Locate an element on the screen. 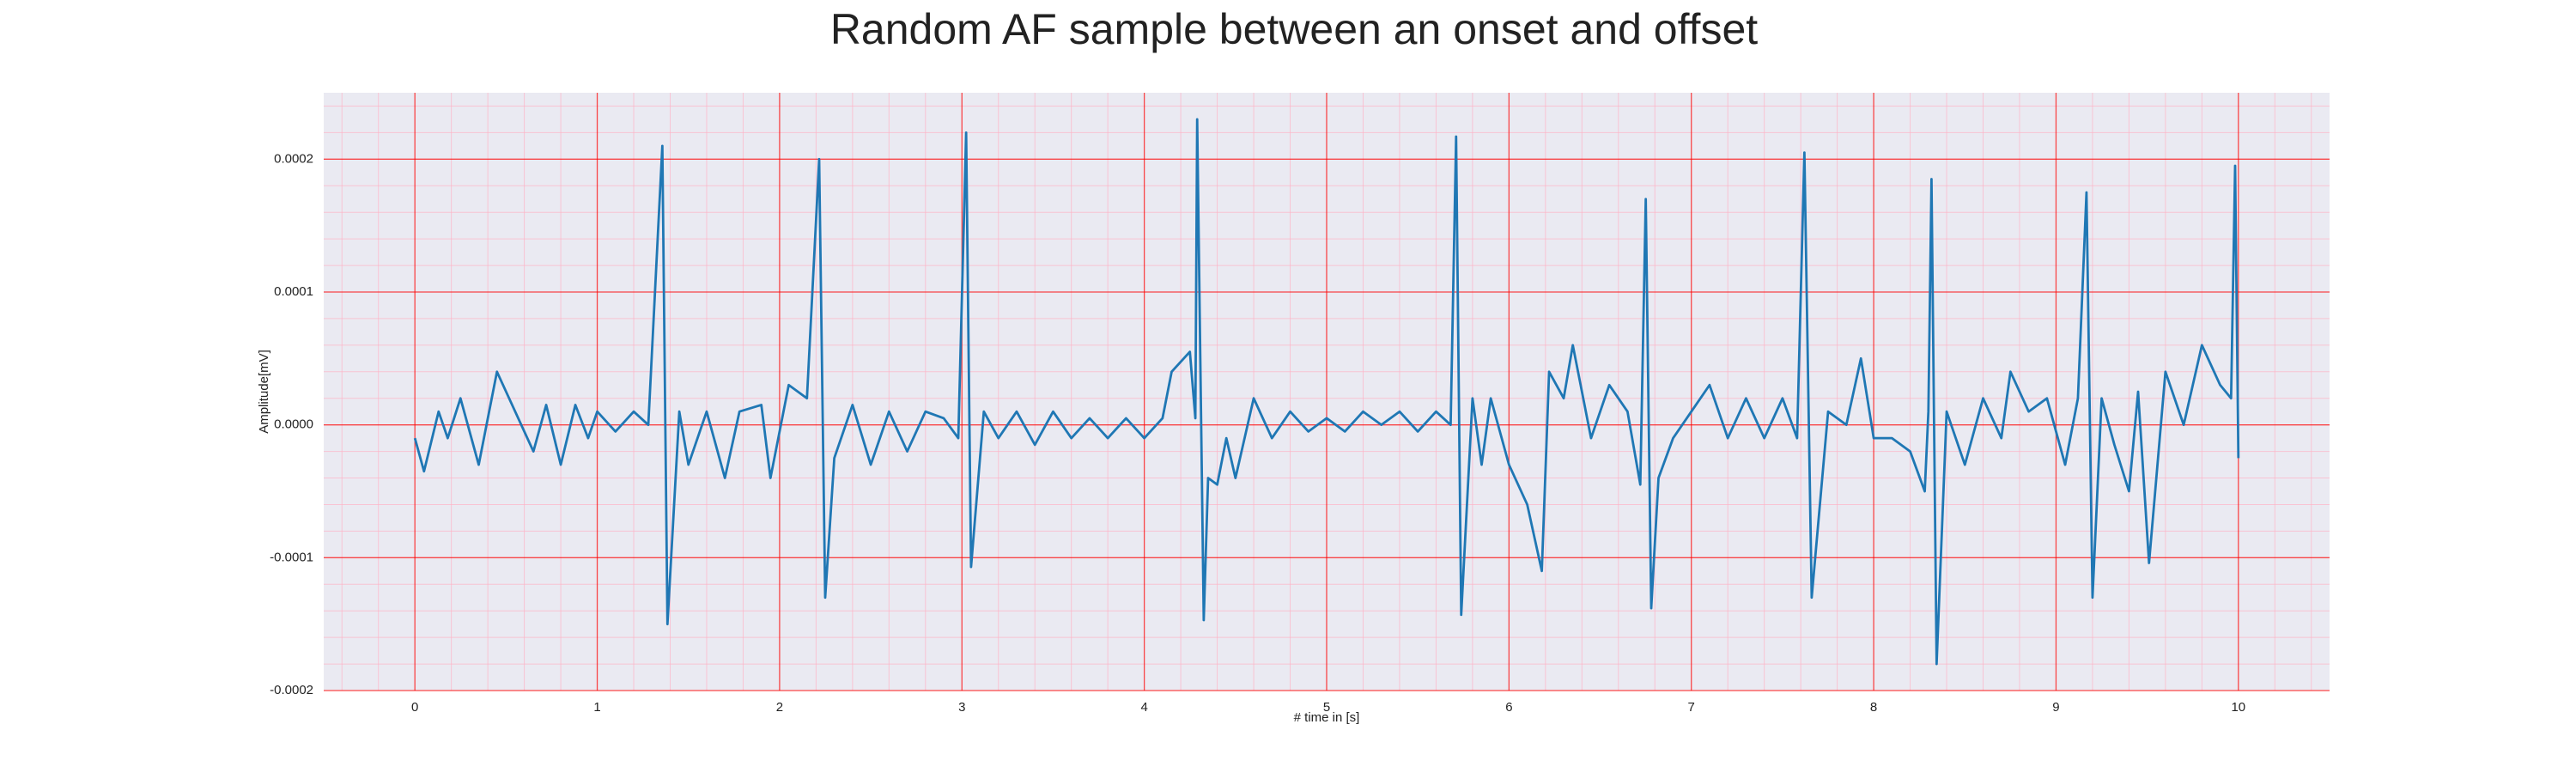 This screenshot has width=2576, height=773. x-tick-label: 8 is located at coordinates (1873, 707).